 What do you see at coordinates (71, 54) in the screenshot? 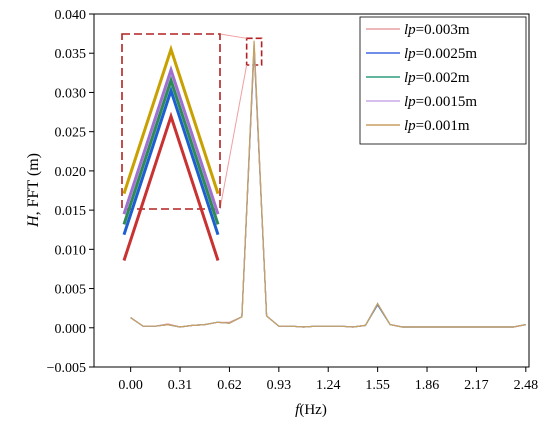
I see `y-tick-label: 0.035` at bounding box center [71, 54].